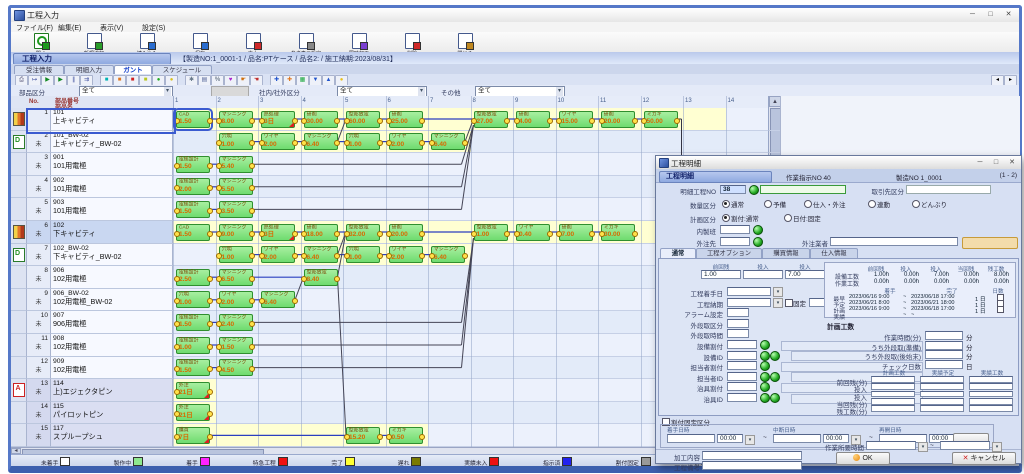 The height and width of the screenshot is (474, 1024). I want to click on process-box-マシニング: マシニング 5.40, so click(235, 164).